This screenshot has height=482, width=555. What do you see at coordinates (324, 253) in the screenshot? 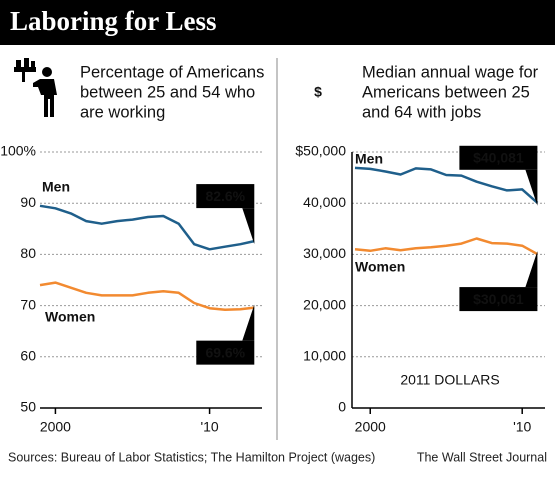
I see `y-tick-label: 30,000` at bounding box center [324, 253].